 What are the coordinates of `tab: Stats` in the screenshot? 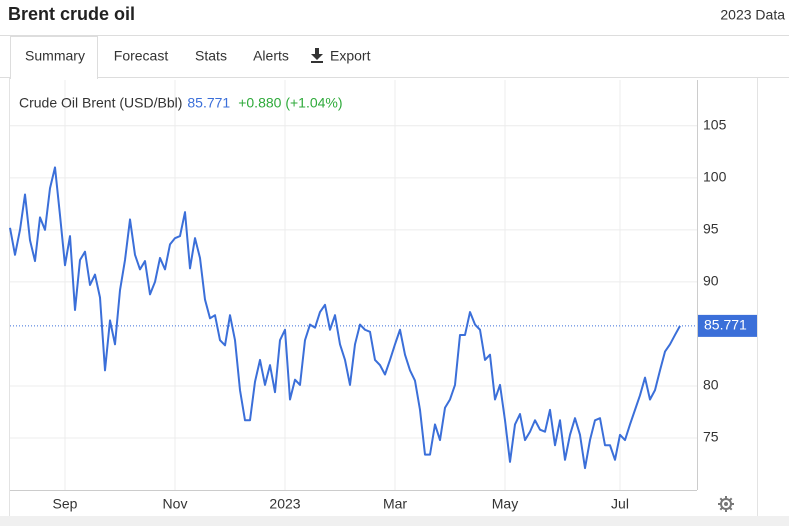 It's located at (211, 56).